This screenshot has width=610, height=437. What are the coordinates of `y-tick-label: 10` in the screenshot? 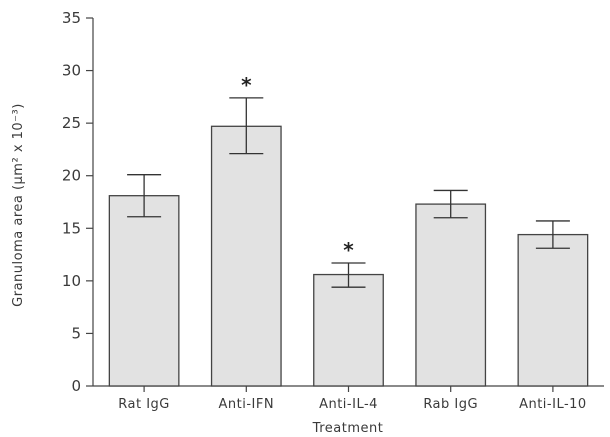 It's located at (71, 281).